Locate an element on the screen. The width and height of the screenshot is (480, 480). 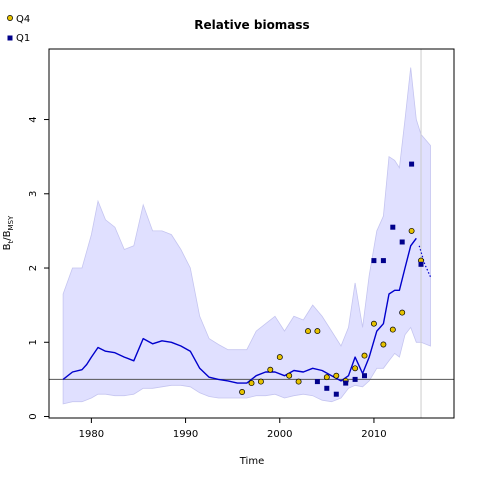
y-axis: 0 1 2 3 4 is located at coordinates (38, 268).